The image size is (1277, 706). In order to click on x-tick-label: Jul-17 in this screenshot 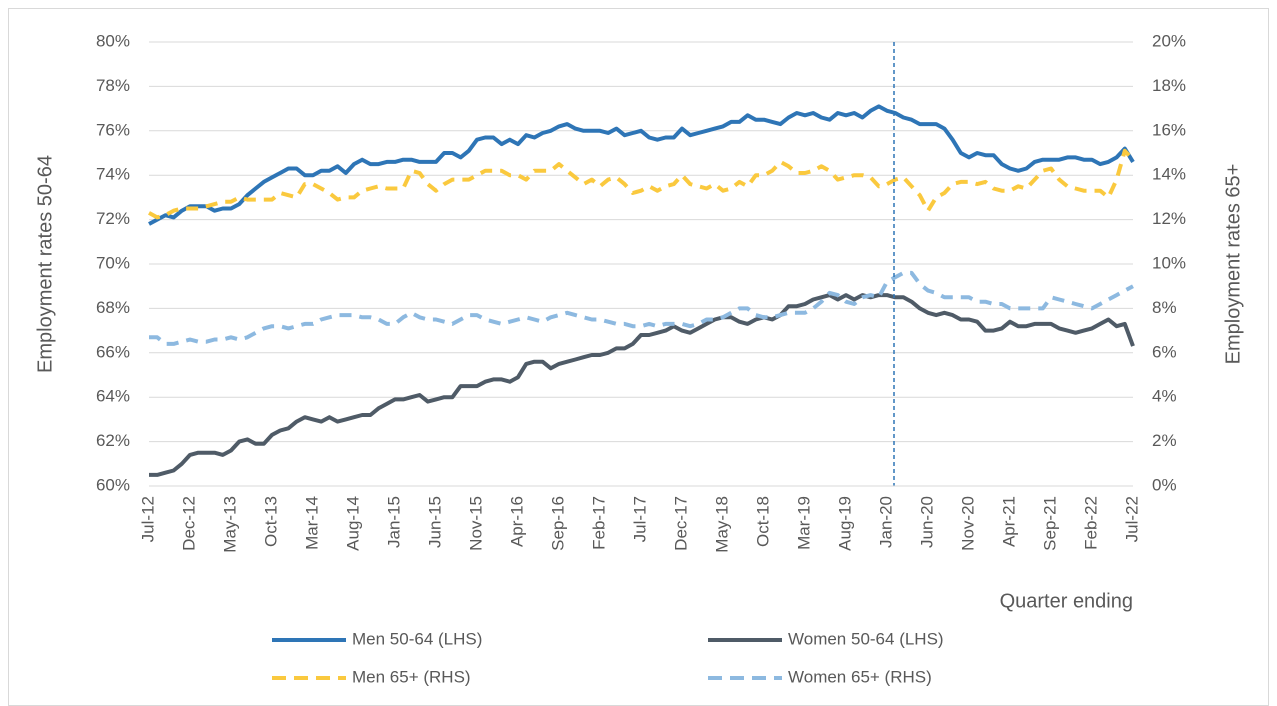, I will do `click(639, 519)`.